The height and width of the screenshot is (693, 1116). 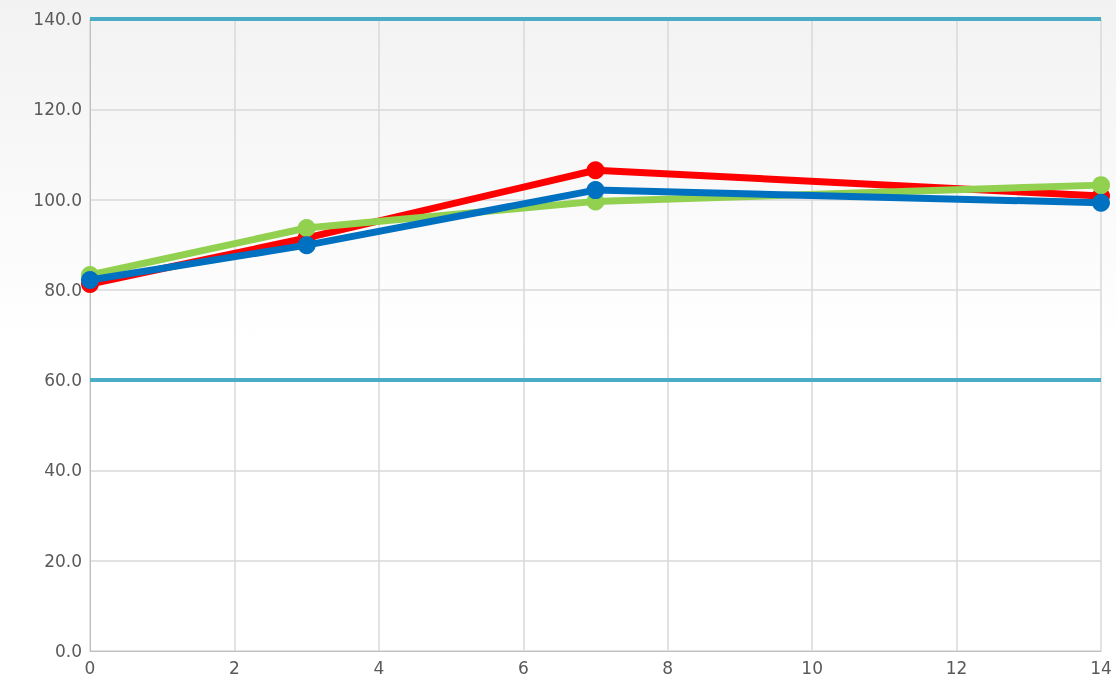 What do you see at coordinates (57, 199) in the screenshot?
I see `y-tick-label: 100.0` at bounding box center [57, 199].